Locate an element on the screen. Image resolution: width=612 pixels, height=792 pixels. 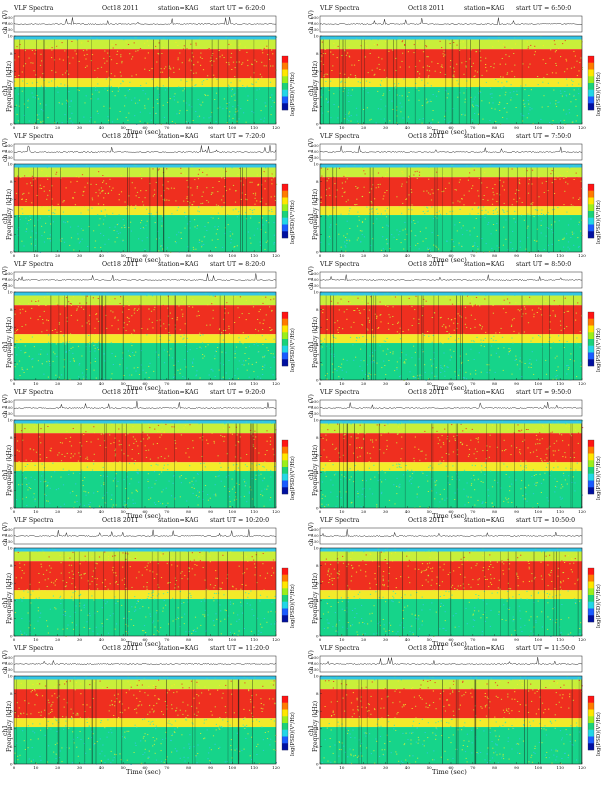
colorbar-segment is located at coordinates (285, 484).